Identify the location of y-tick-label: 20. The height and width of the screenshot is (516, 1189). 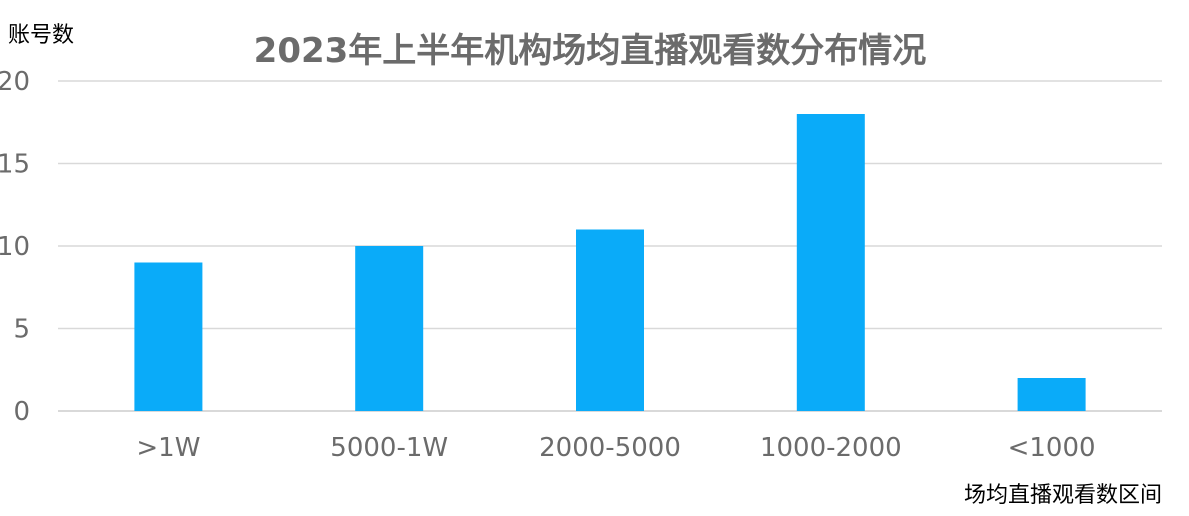
(15, 82).